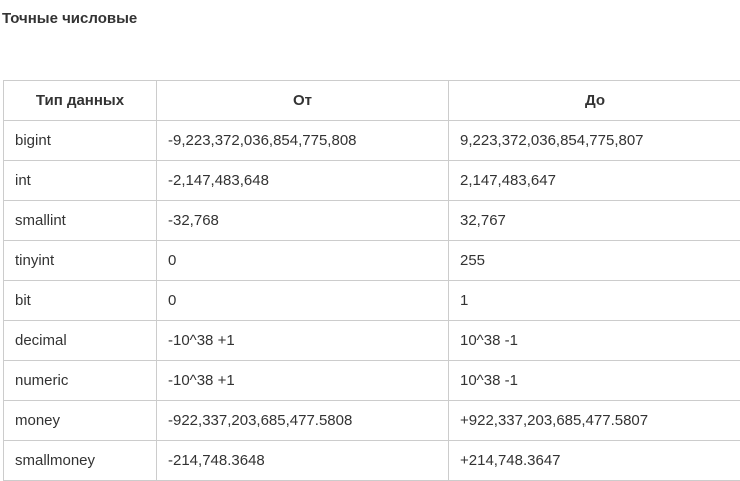  I want to click on cell-from: -9,223,372,036,854,775,808, so click(303, 141).